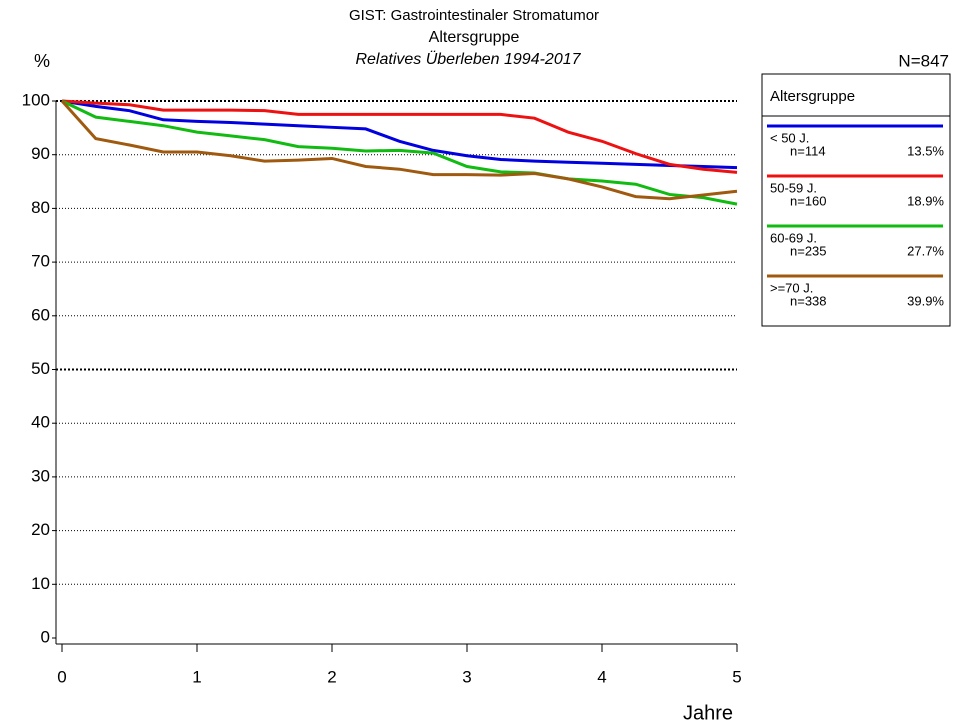 The image size is (954, 726). What do you see at coordinates (40, 422) in the screenshot?
I see `y-tick-label: 40` at bounding box center [40, 422].